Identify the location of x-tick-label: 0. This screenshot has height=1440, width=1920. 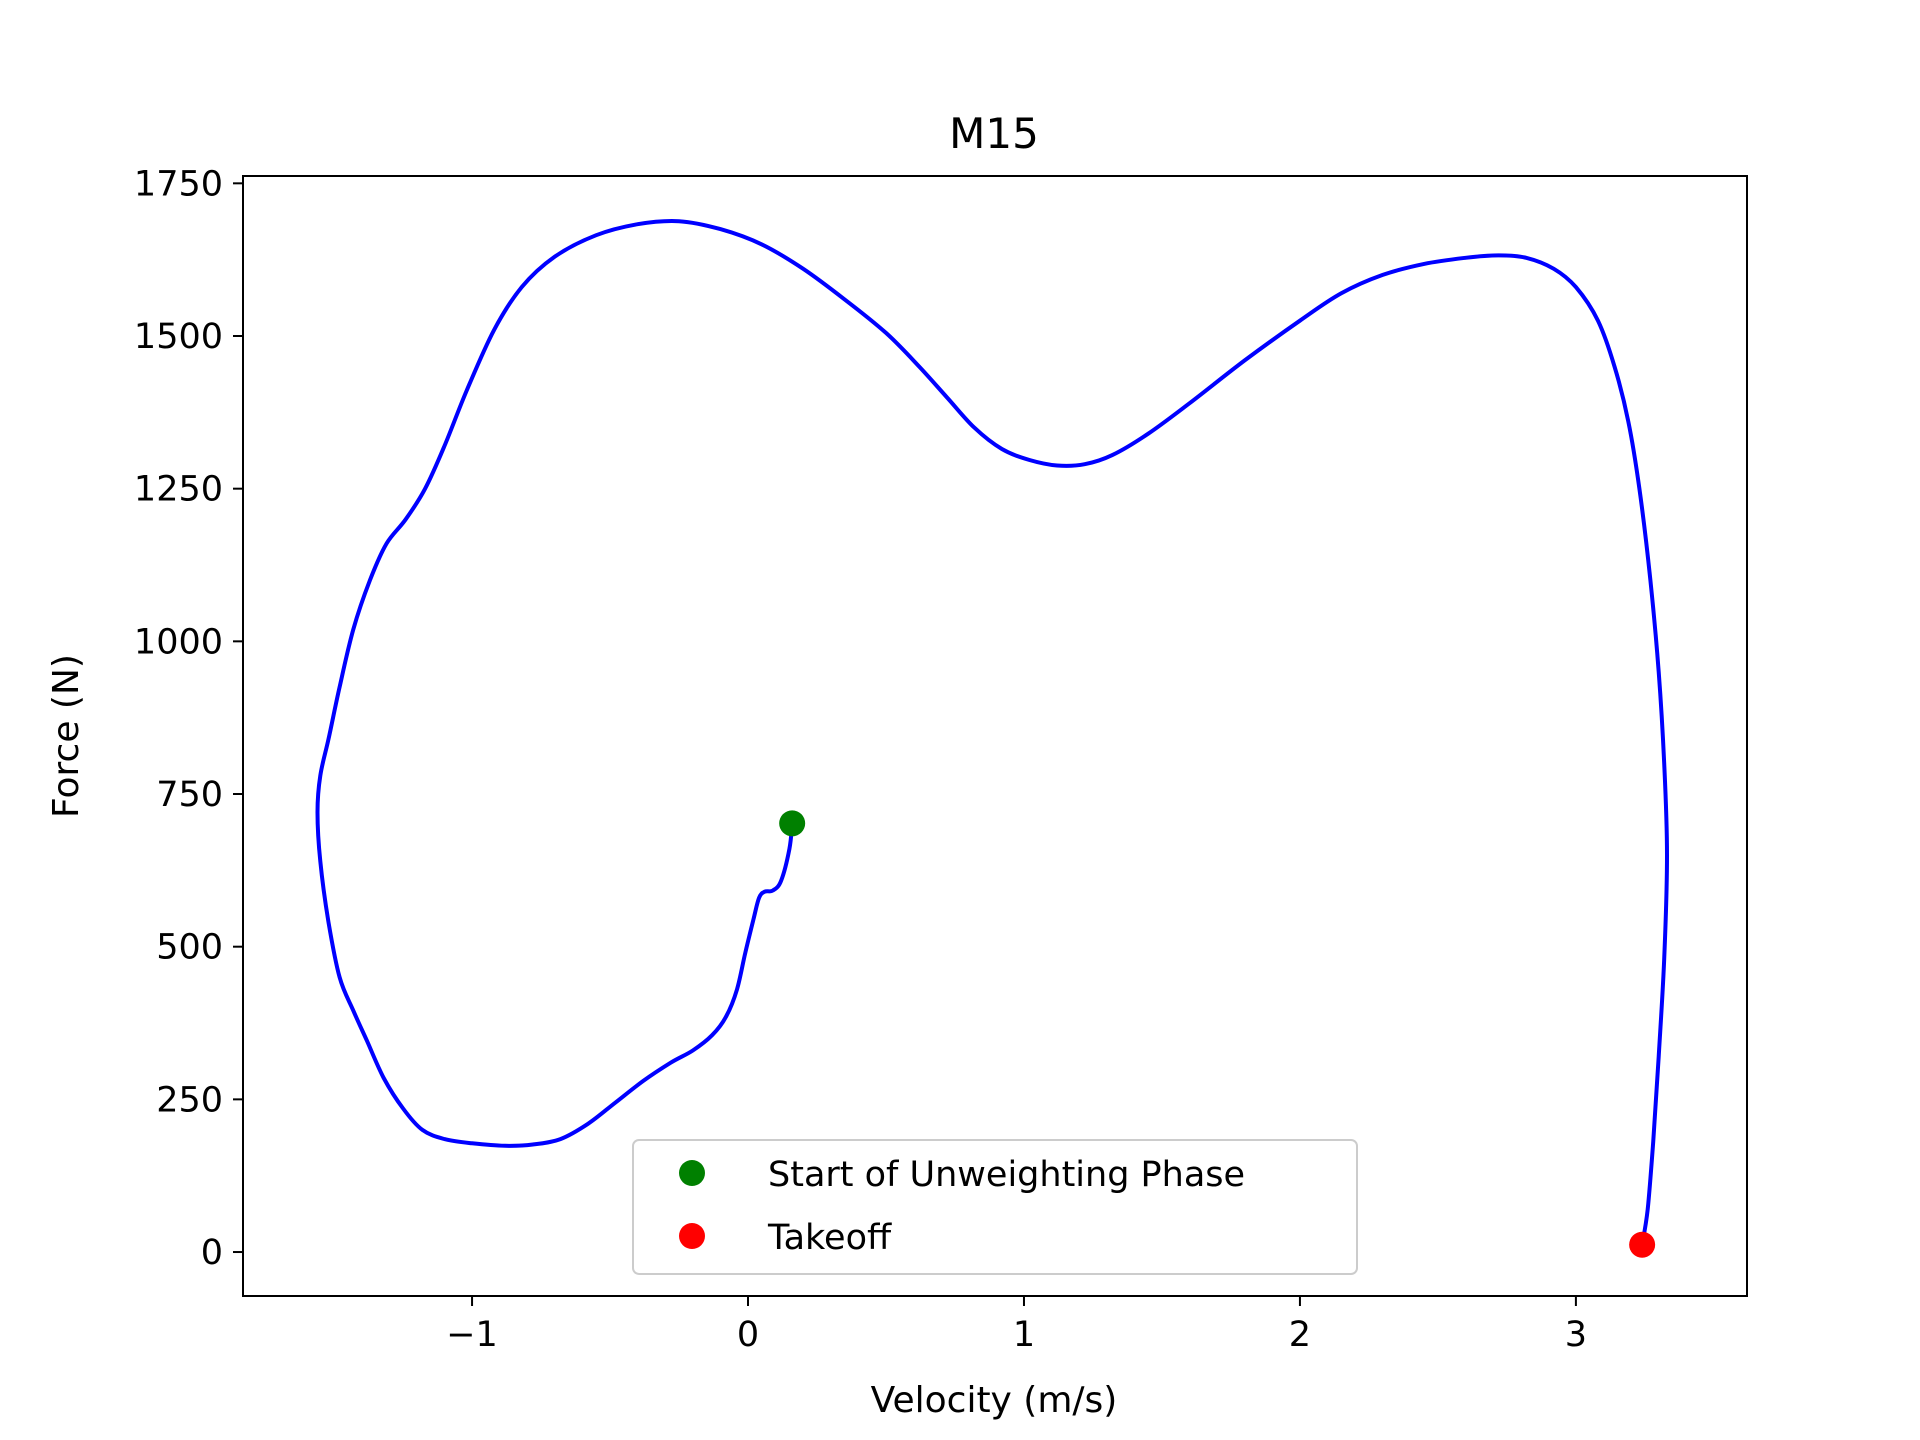
(748, 1335).